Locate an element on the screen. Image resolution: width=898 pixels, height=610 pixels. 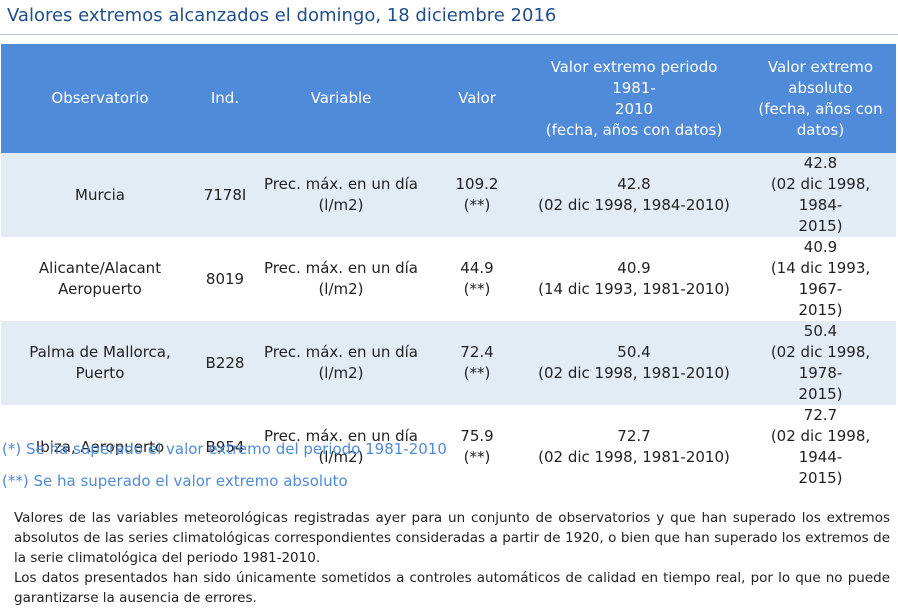
header-ind: Ind. is located at coordinates (225, 98).